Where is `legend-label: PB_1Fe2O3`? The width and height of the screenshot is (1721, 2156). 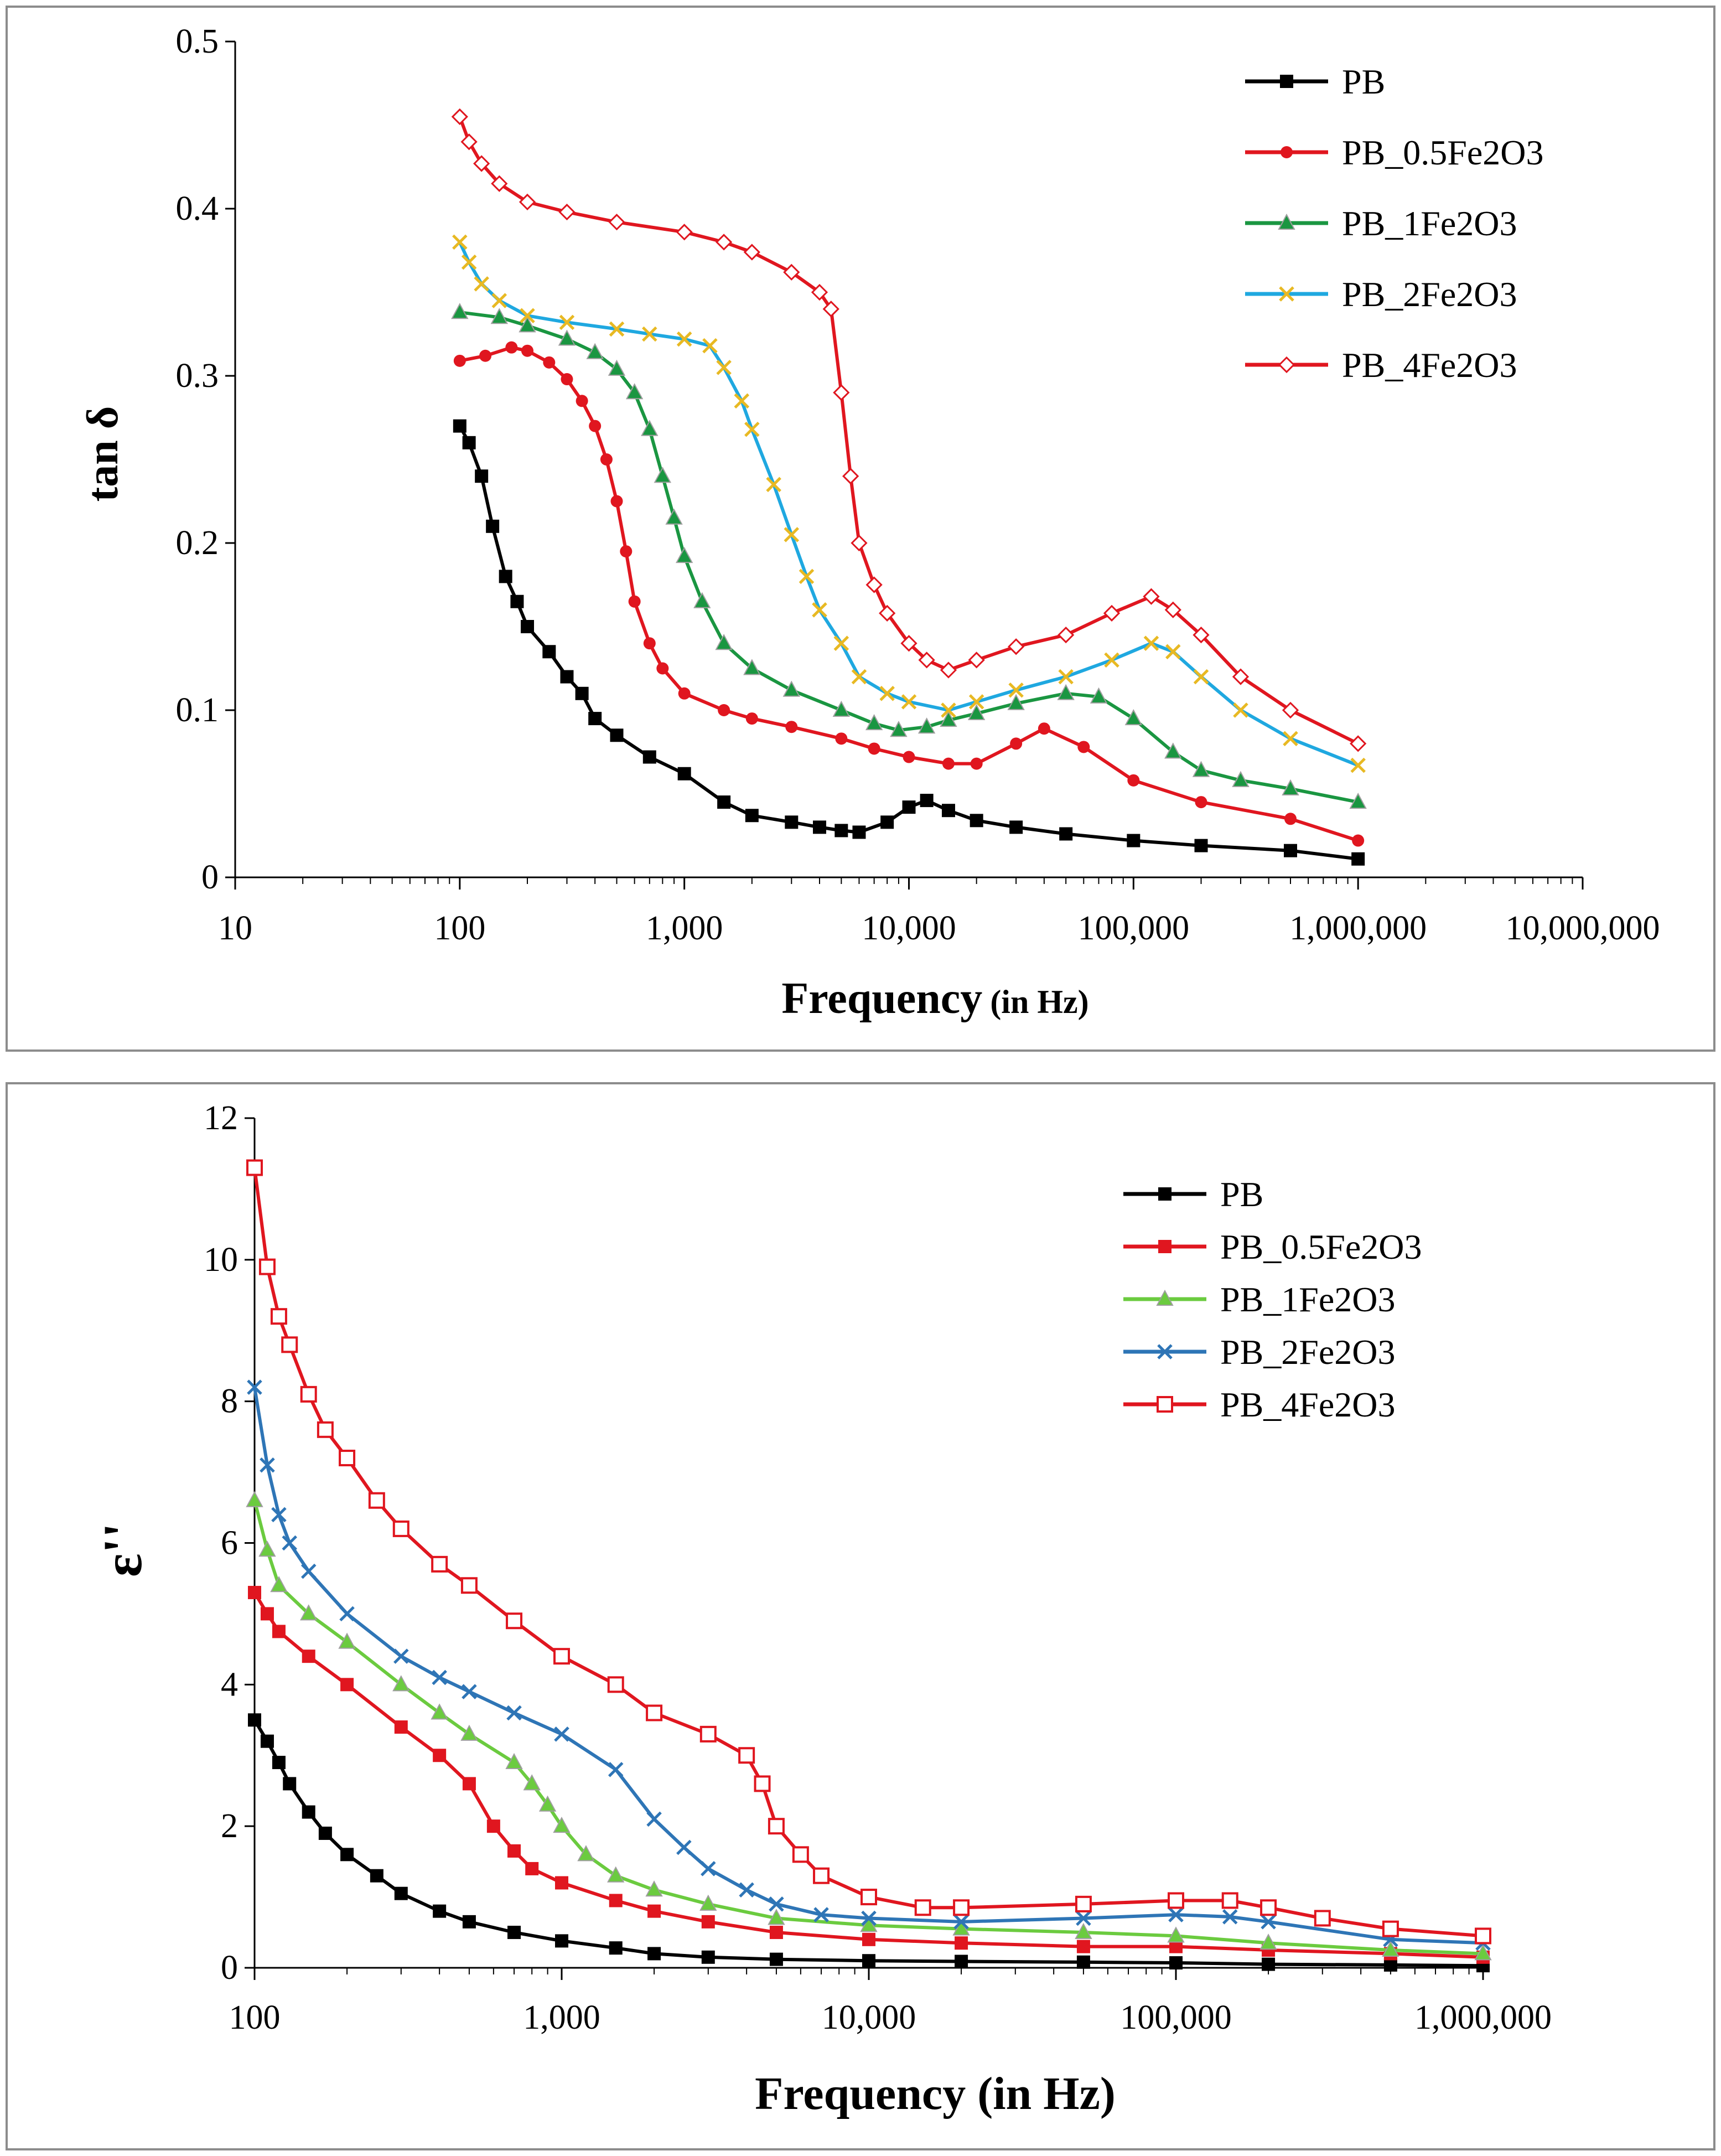 legend-label: PB_1Fe2O3 is located at coordinates (1308, 1299).